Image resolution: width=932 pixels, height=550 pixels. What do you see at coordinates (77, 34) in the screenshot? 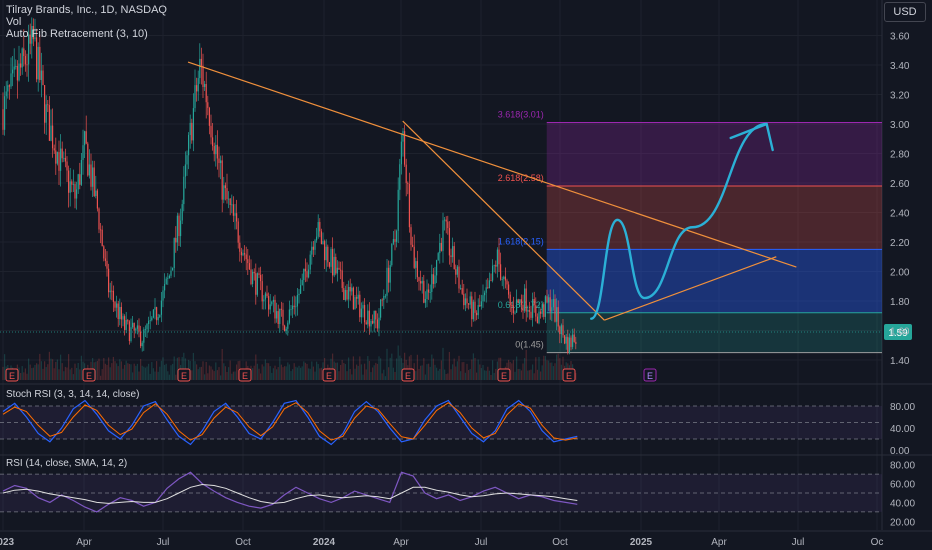
I see `fib-indicator-label: Auto Fib Retracement (3, 10)` at bounding box center [77, 34].